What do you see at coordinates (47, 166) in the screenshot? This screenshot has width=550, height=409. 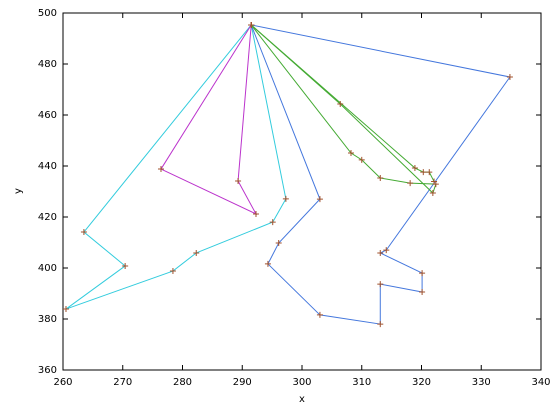 I see `y-tick-label: 440` at bounding box center [47, 166].